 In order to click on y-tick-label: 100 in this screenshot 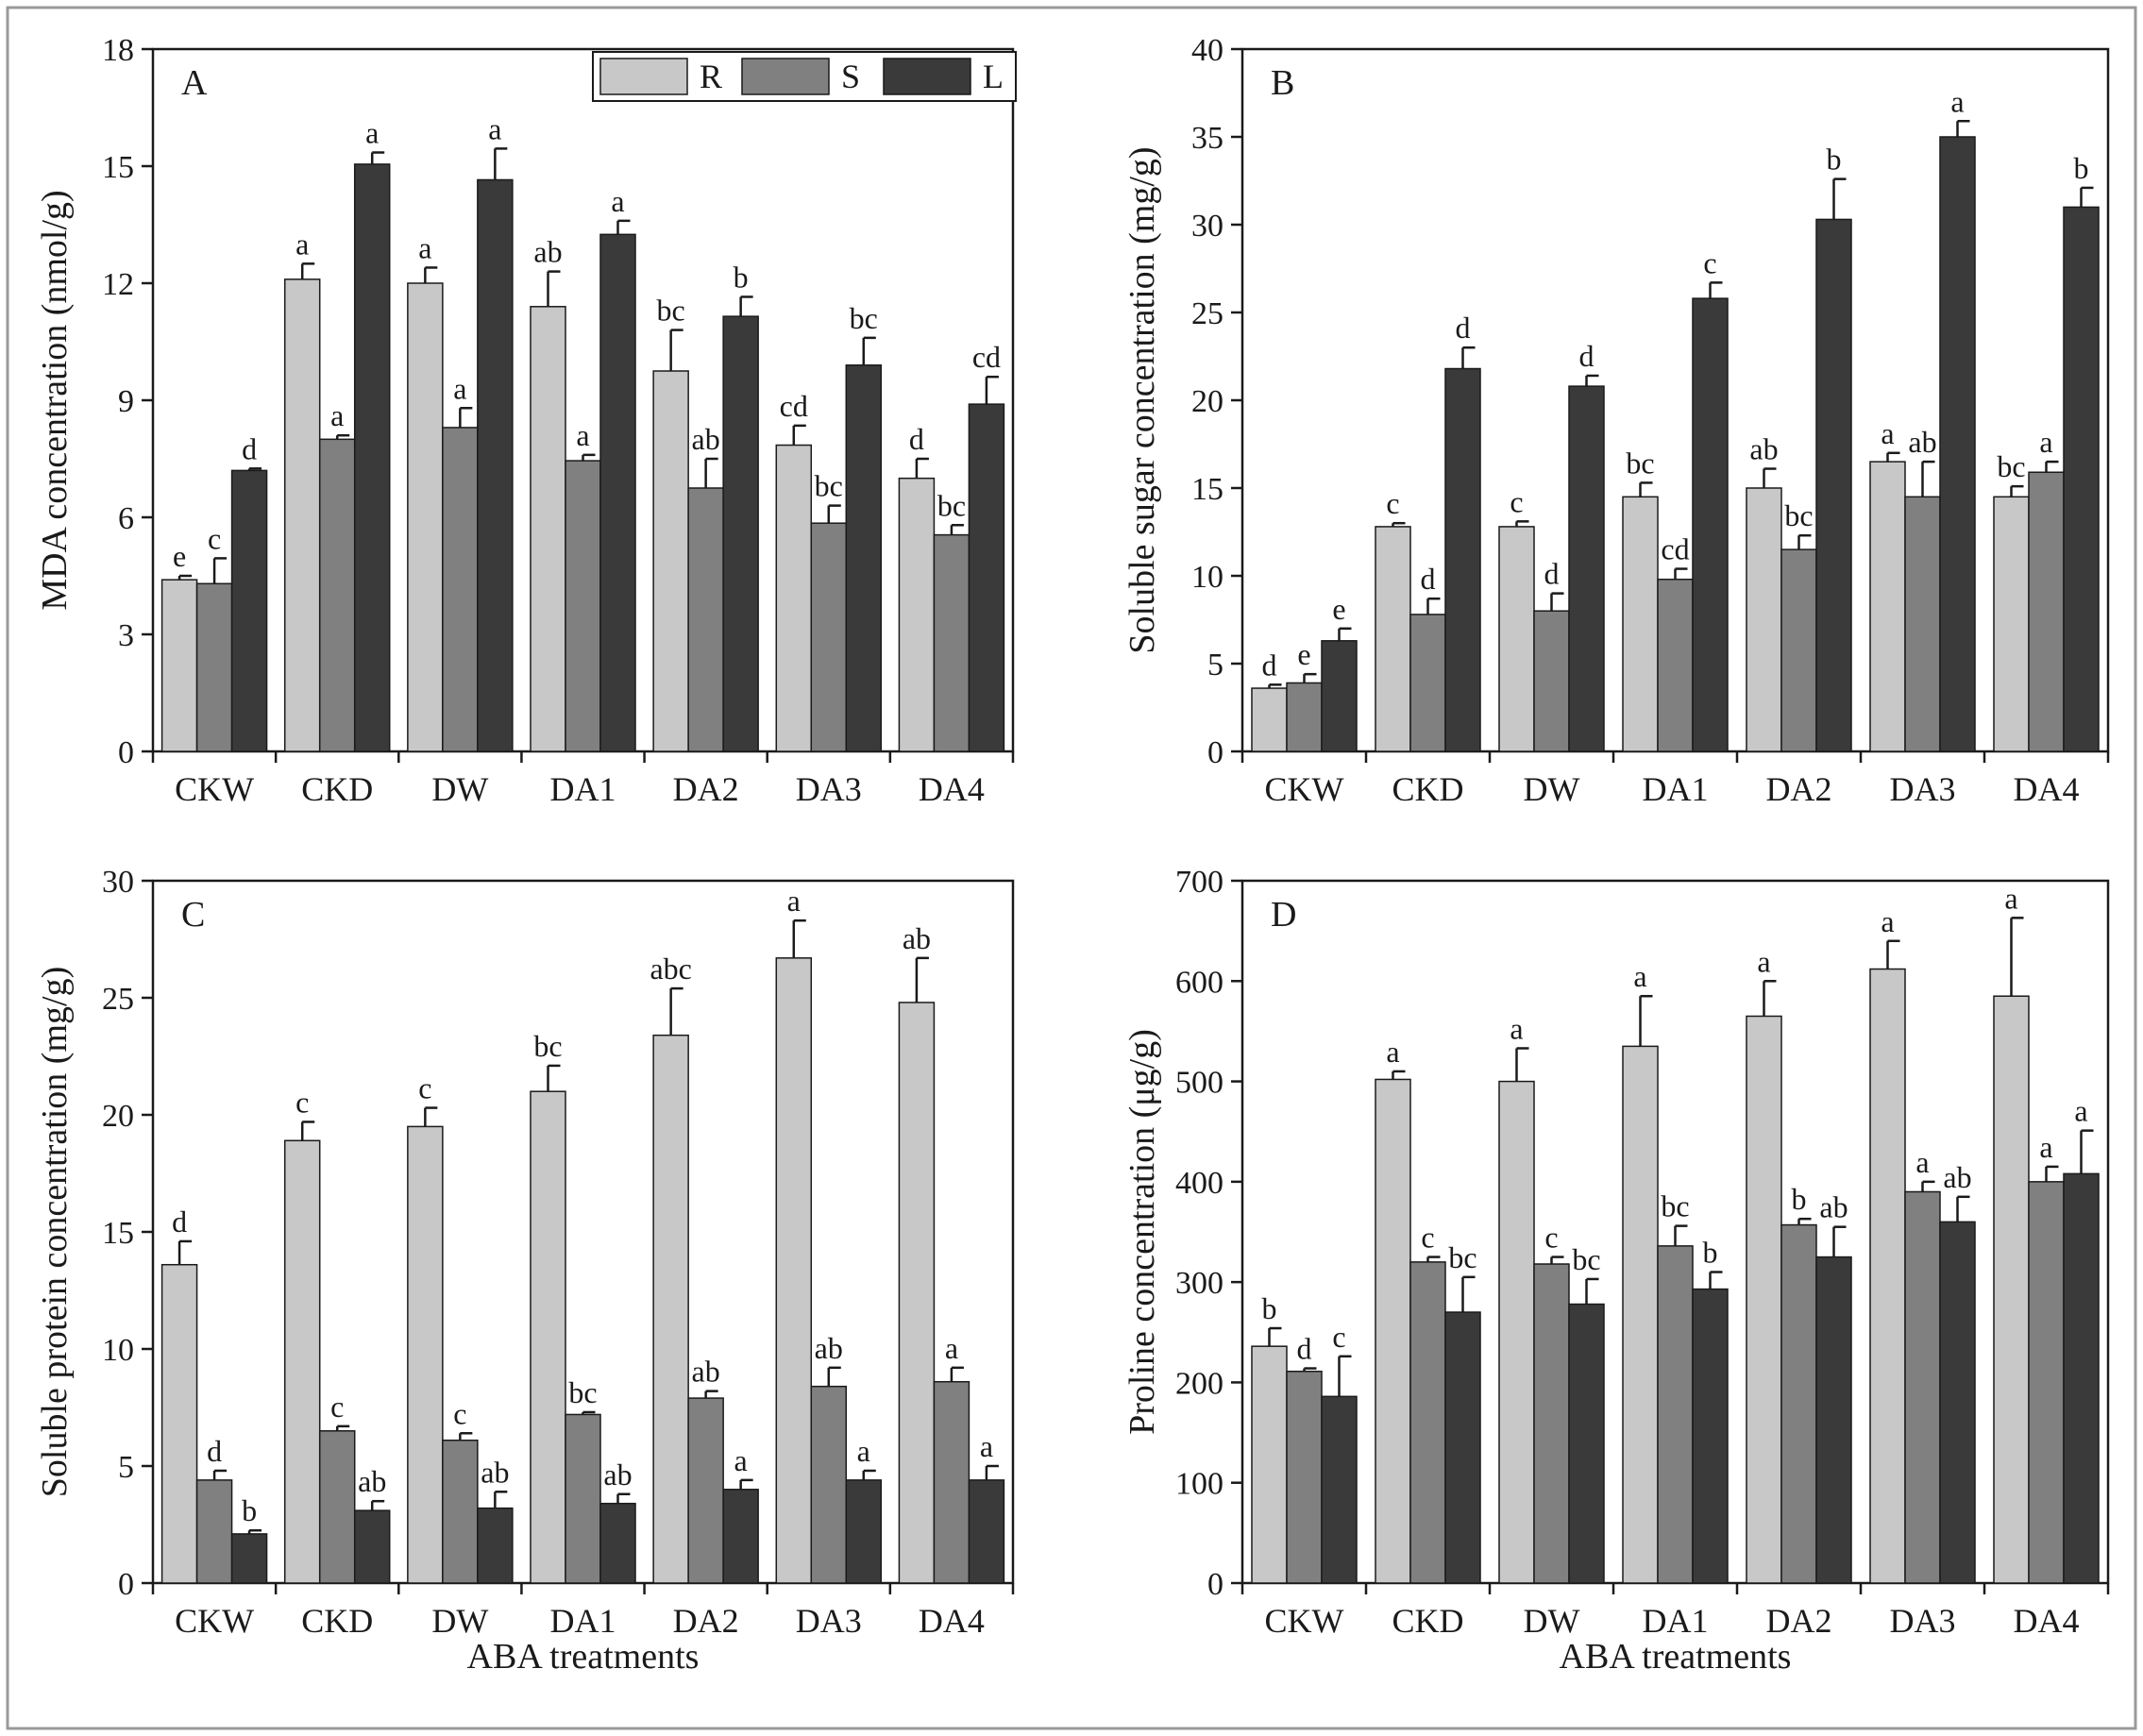, I will do `click(1199, 1484)`.